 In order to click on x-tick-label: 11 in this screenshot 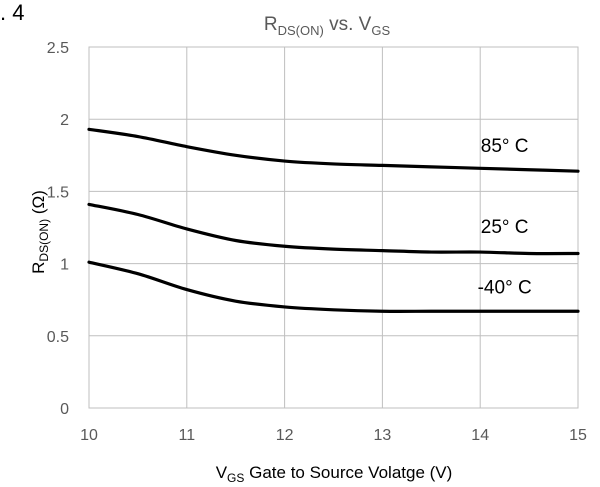, I will do `click(186, 435)`.